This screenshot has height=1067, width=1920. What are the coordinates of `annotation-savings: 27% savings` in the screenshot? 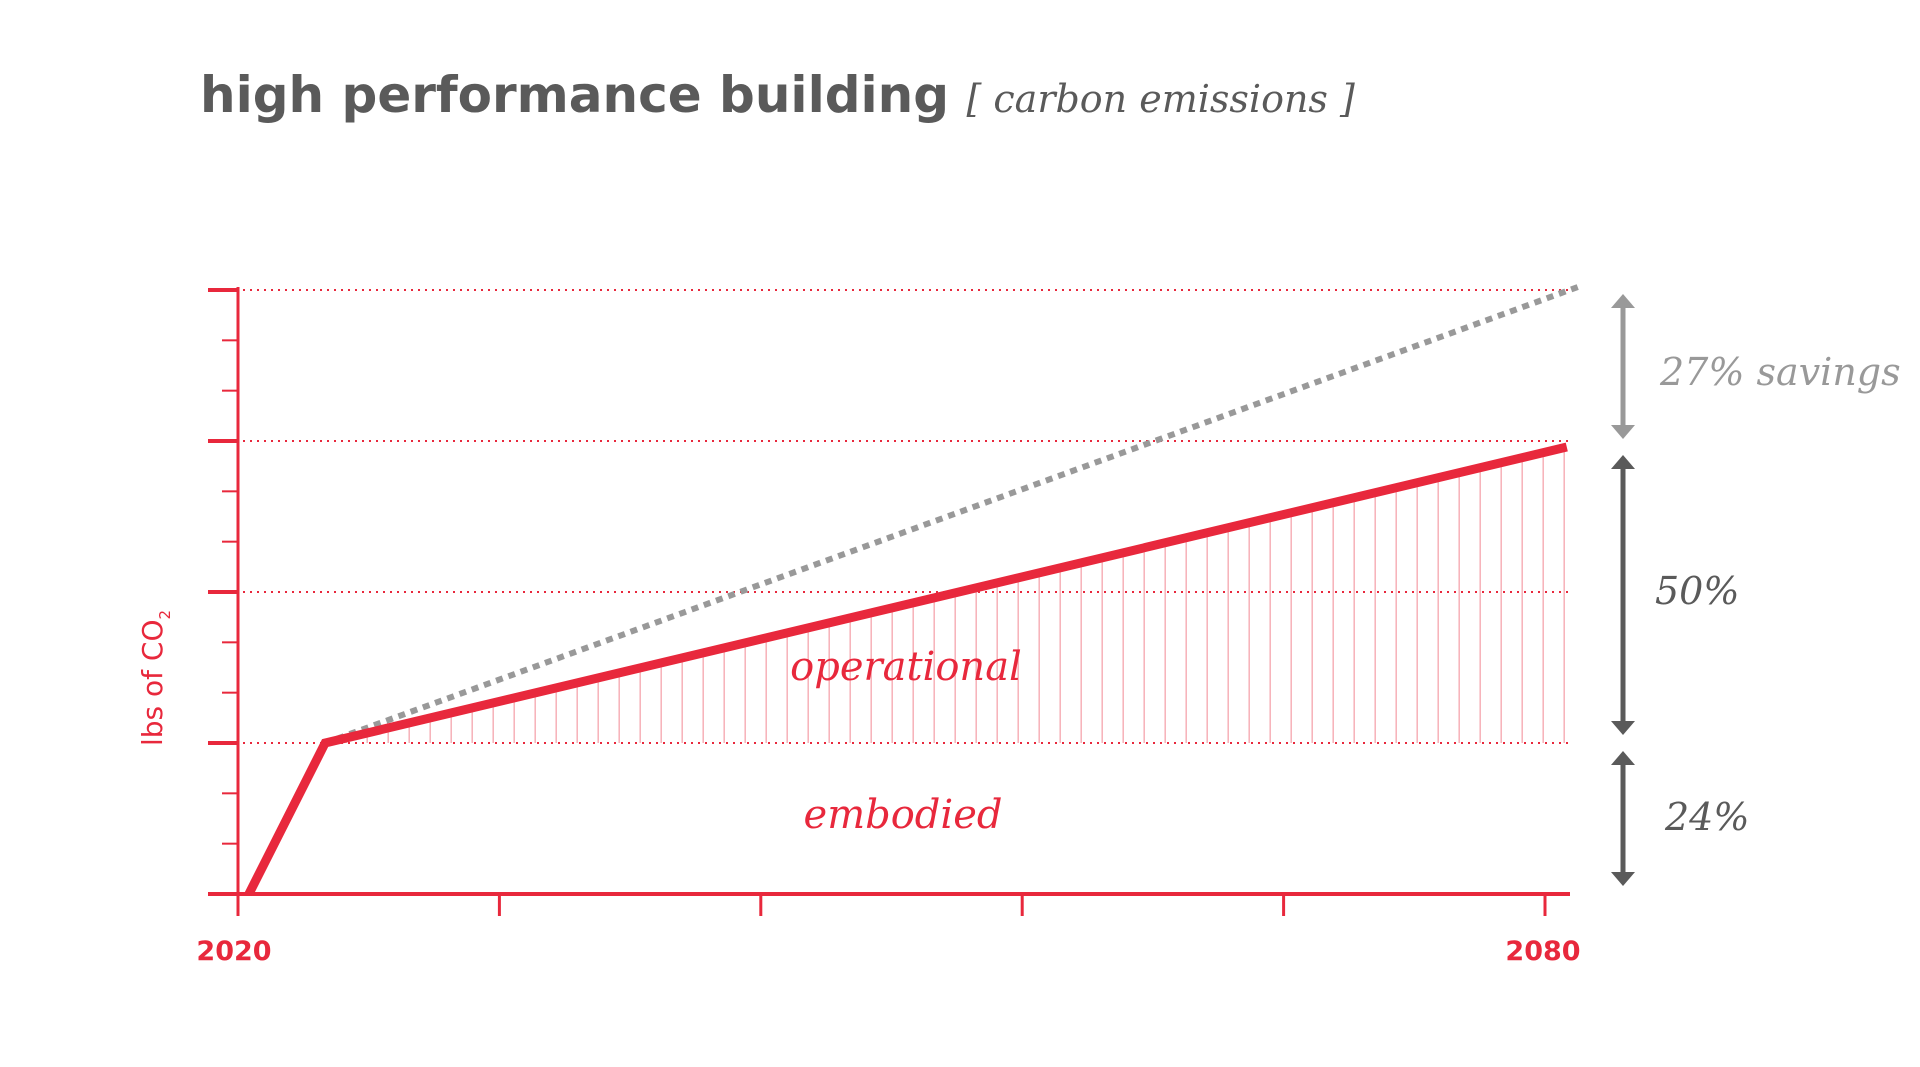 It's located at (1780, 372).